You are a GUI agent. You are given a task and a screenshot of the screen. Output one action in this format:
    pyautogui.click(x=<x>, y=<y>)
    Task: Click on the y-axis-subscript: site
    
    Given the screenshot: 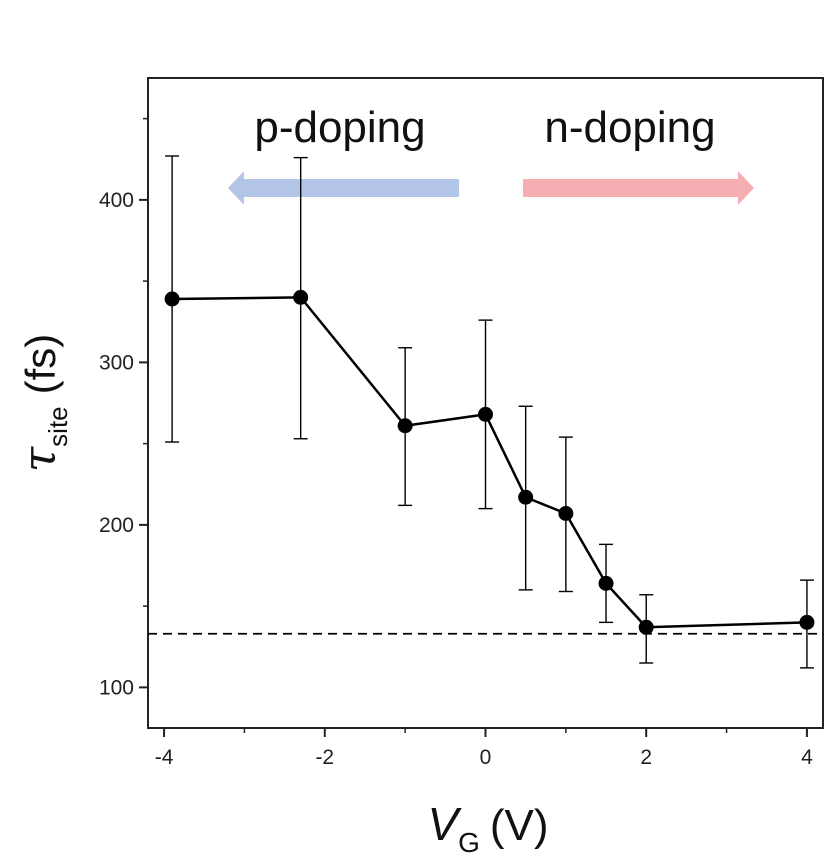 What is the action you would take?
    pyautogui.click(x=58, y=426)
    